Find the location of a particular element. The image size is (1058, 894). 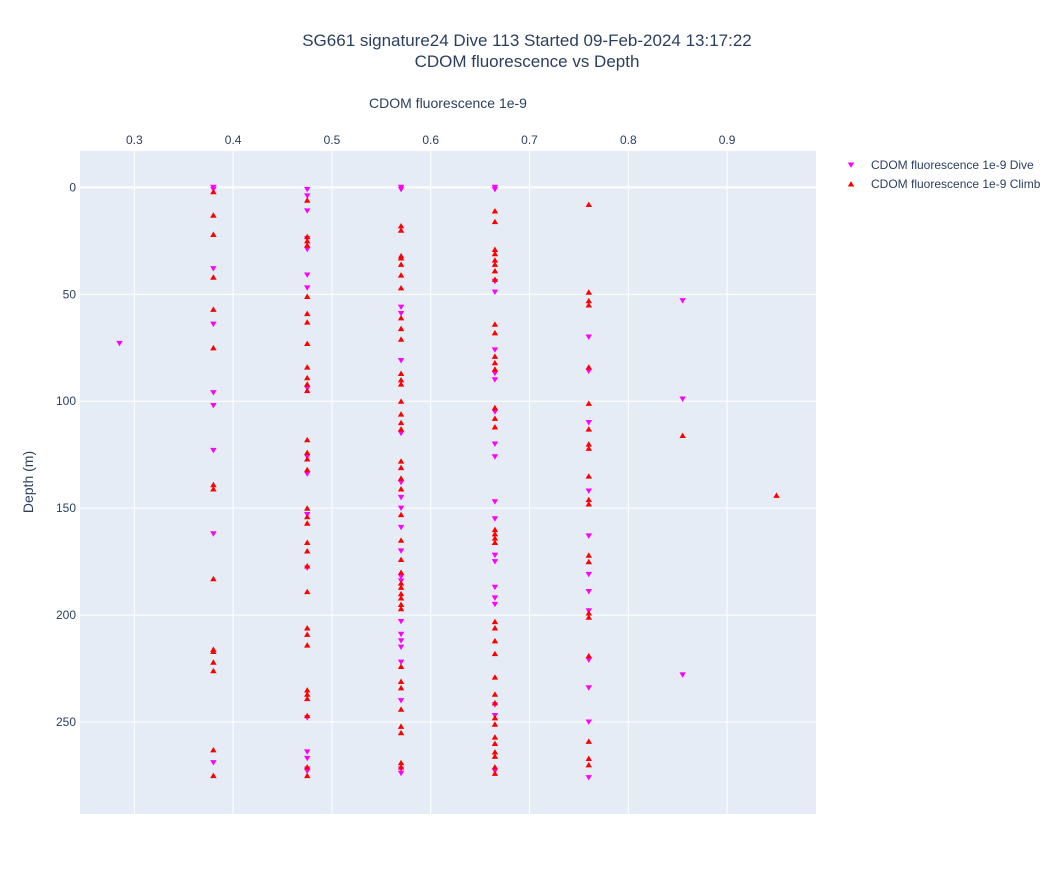

legend-item-climb: CDOM fluorescence 1e-9 Climb is located at coordinates (944, 184).